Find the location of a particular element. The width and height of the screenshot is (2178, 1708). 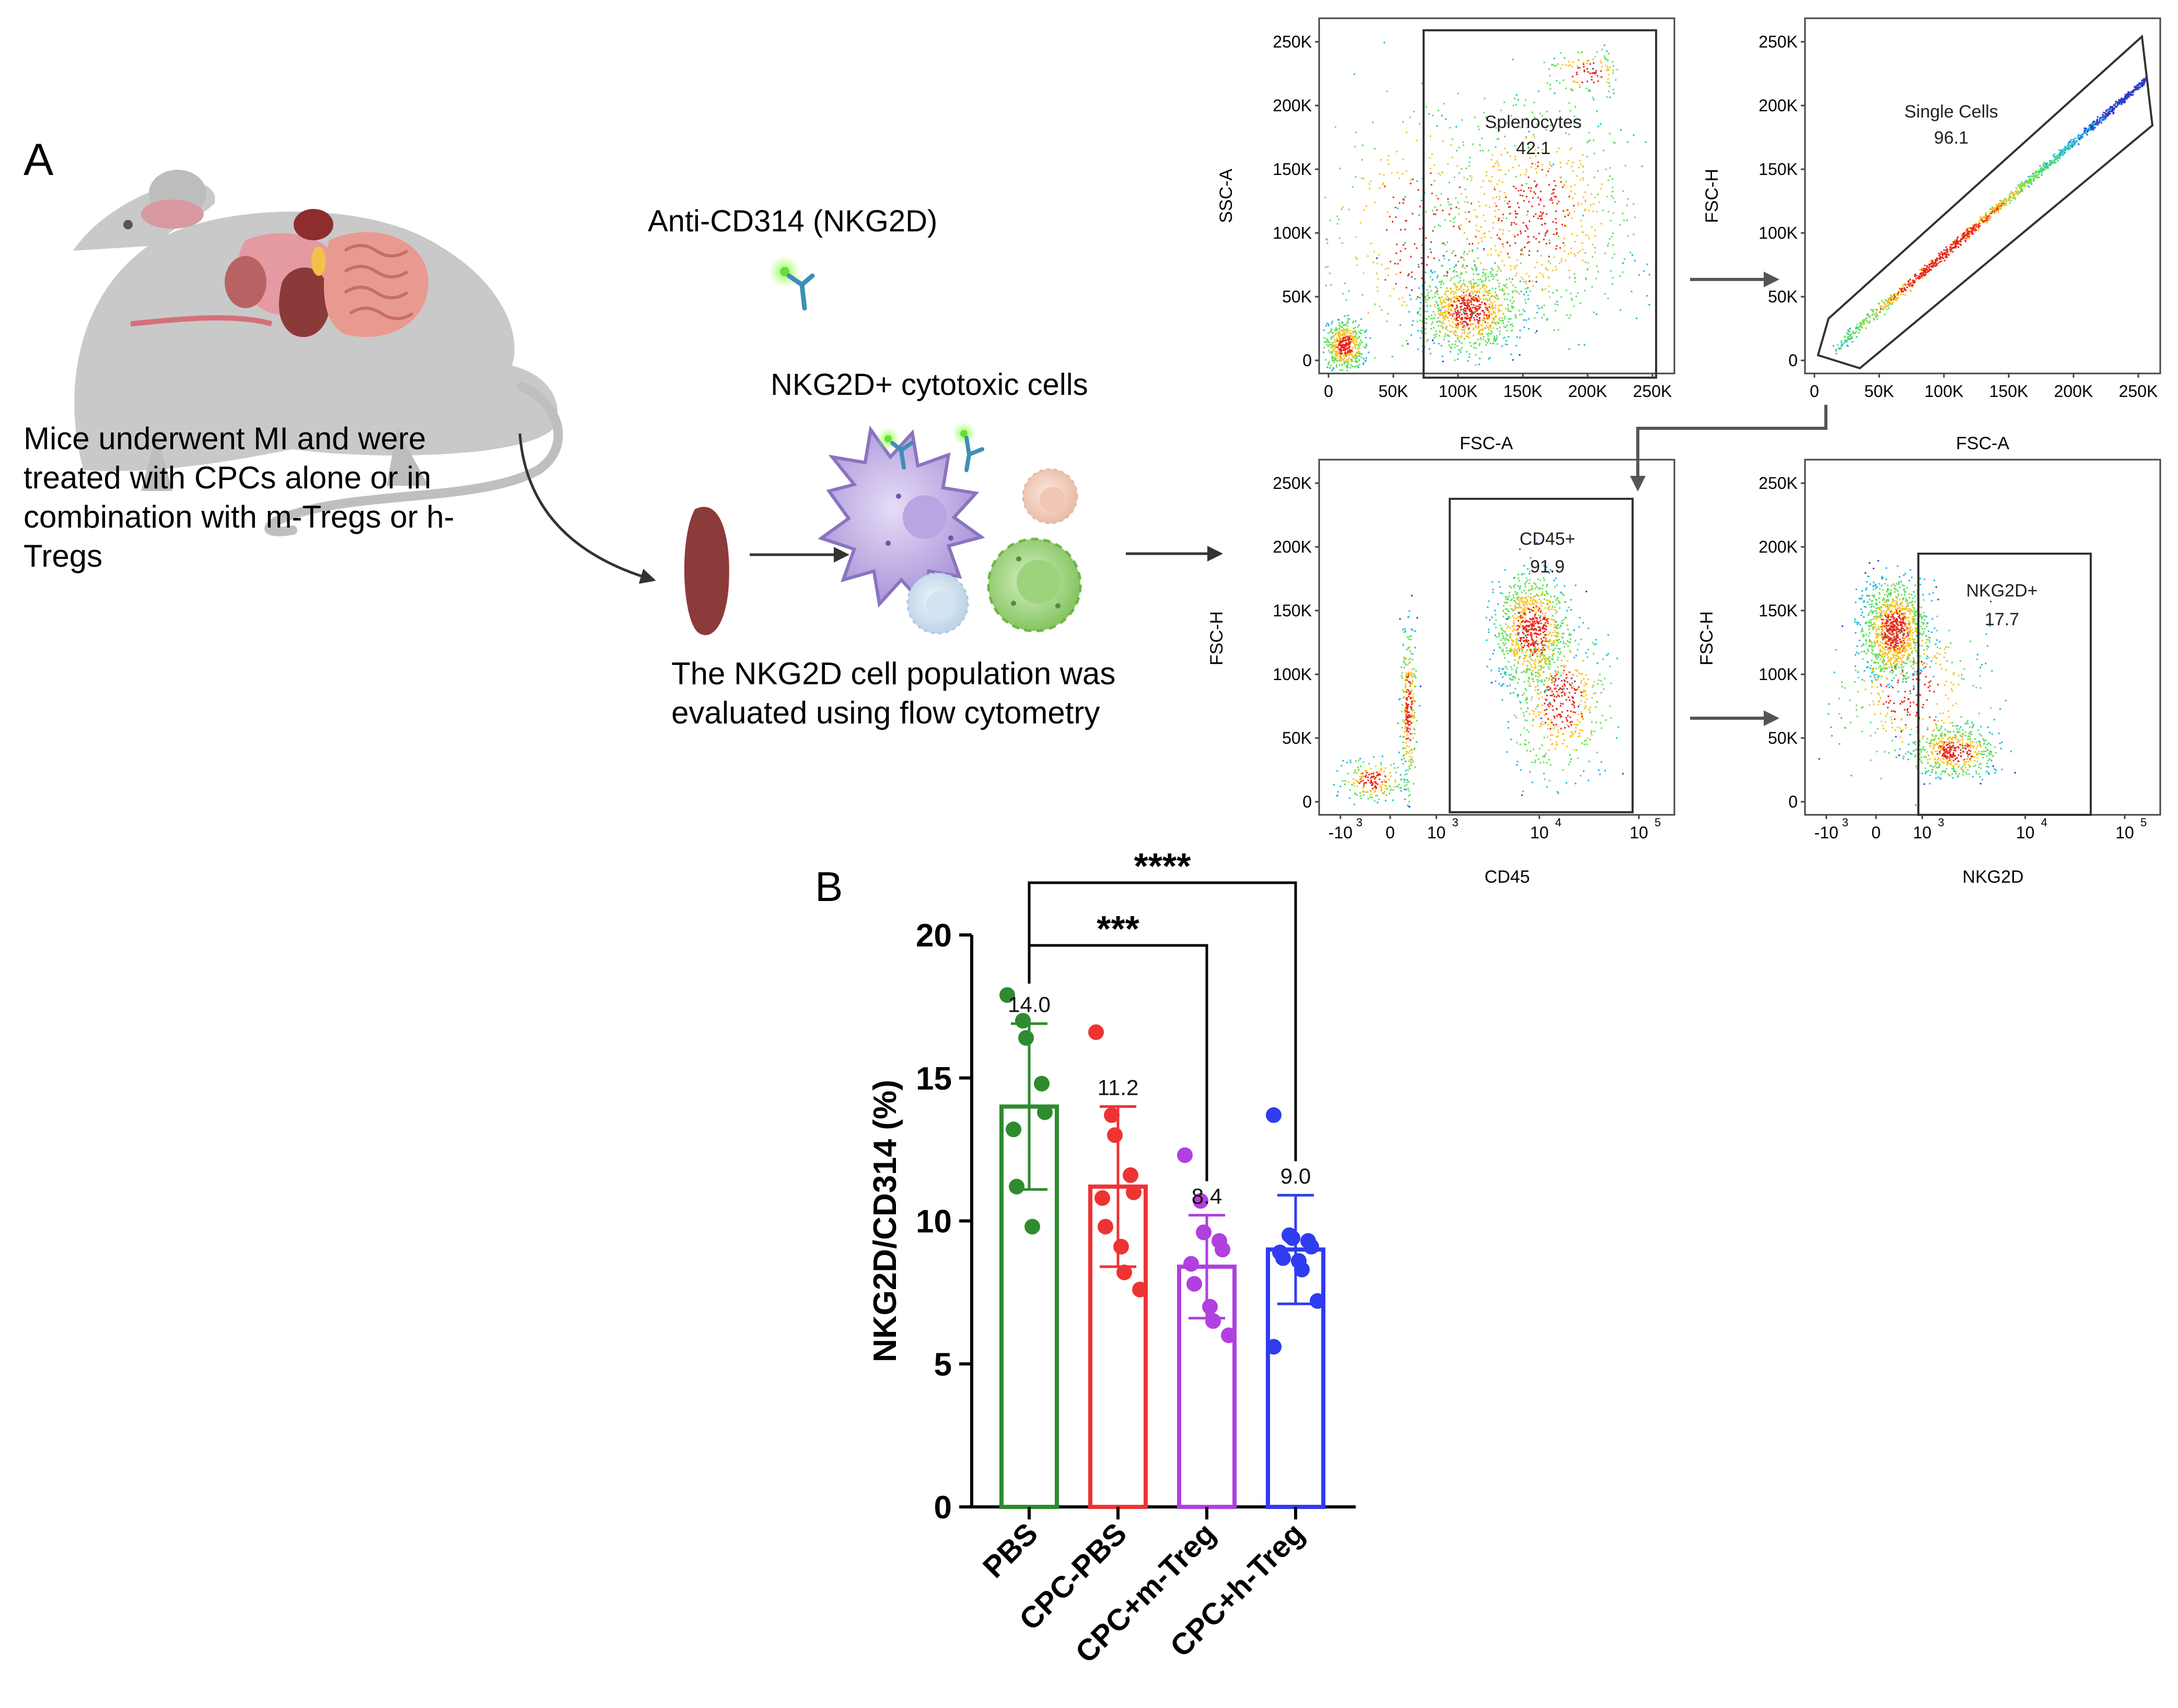

y-axis-title: NKG2D/CD314 (%) is located at coordinates (885, 1221).